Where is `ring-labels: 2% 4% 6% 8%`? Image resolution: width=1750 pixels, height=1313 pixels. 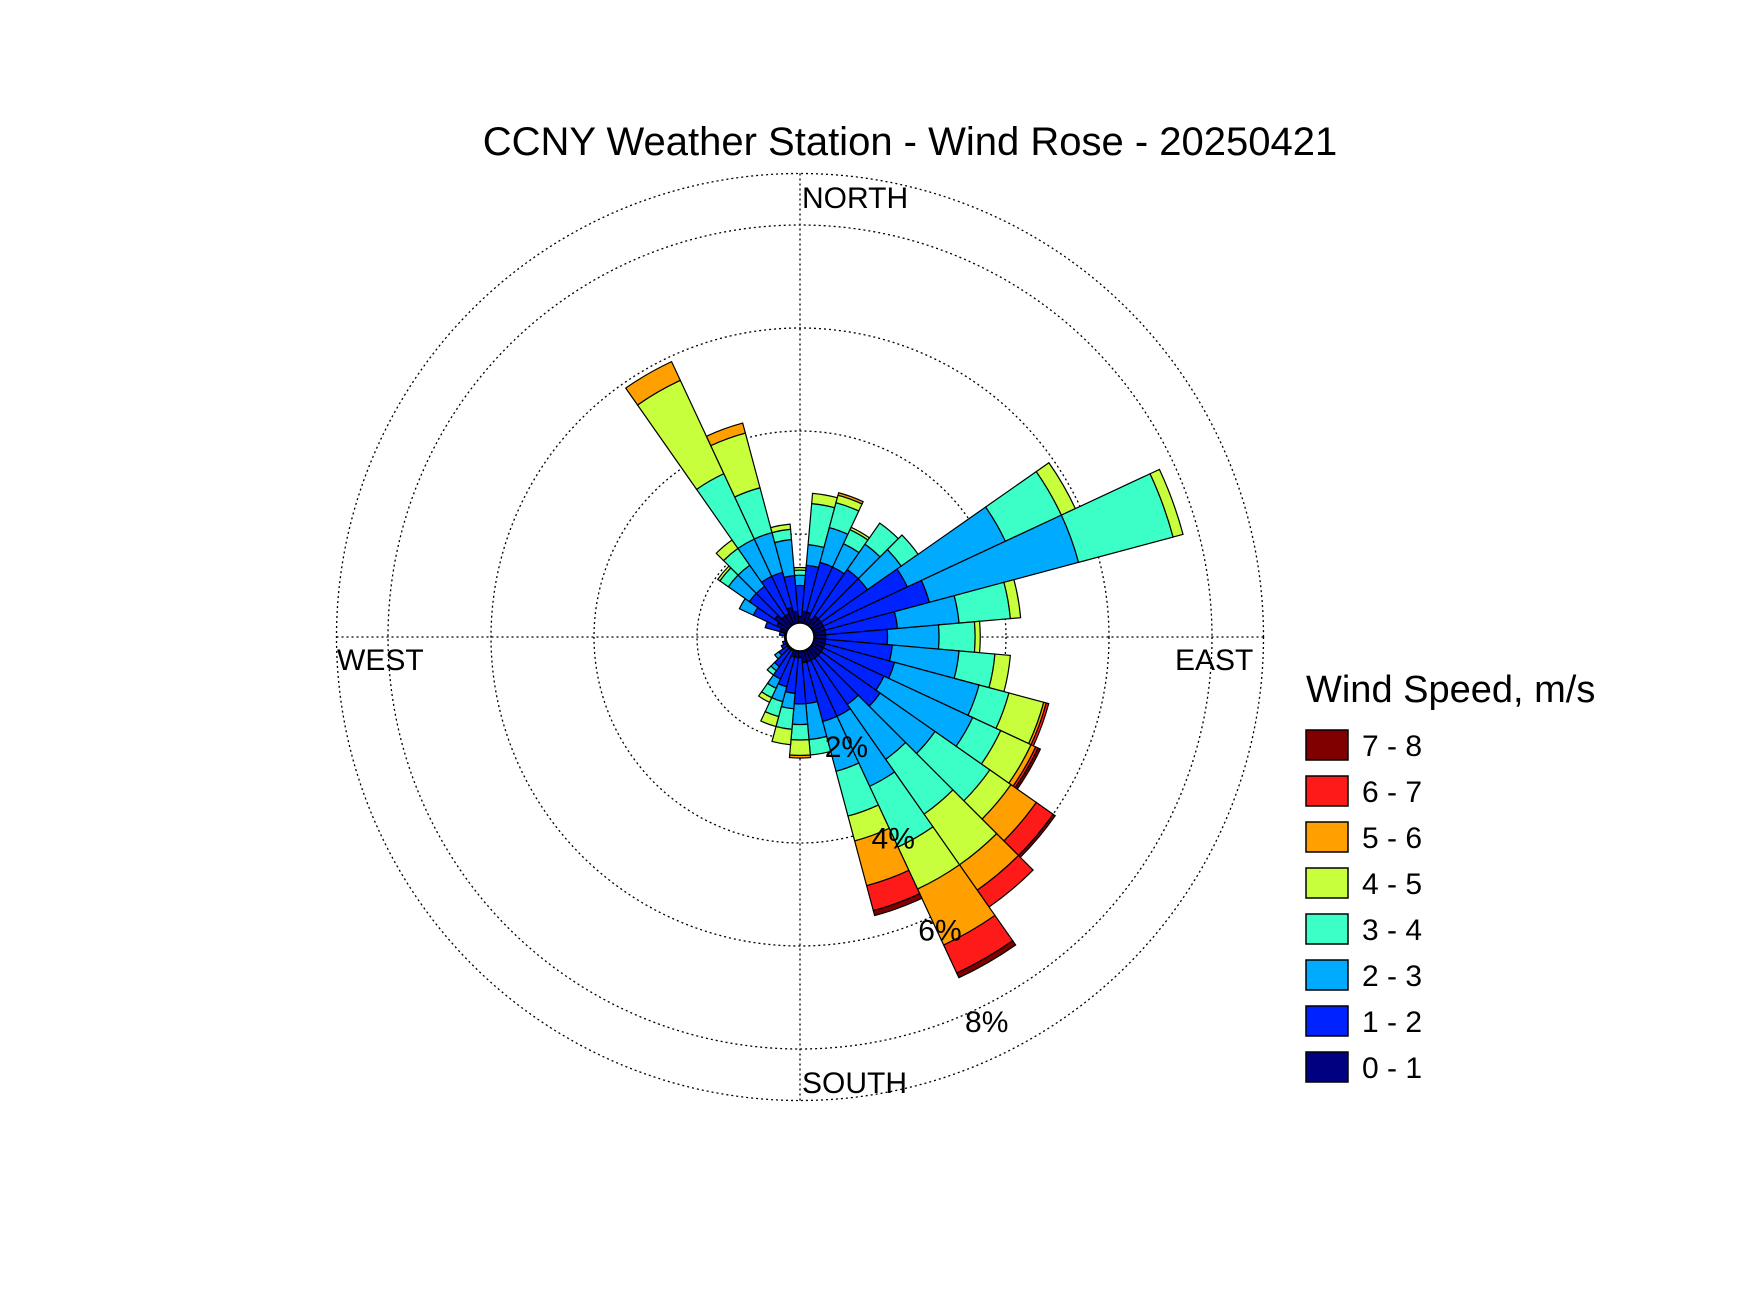
ring-labels: 2% 4% 6% 8% is located at coordinates (917, 885).